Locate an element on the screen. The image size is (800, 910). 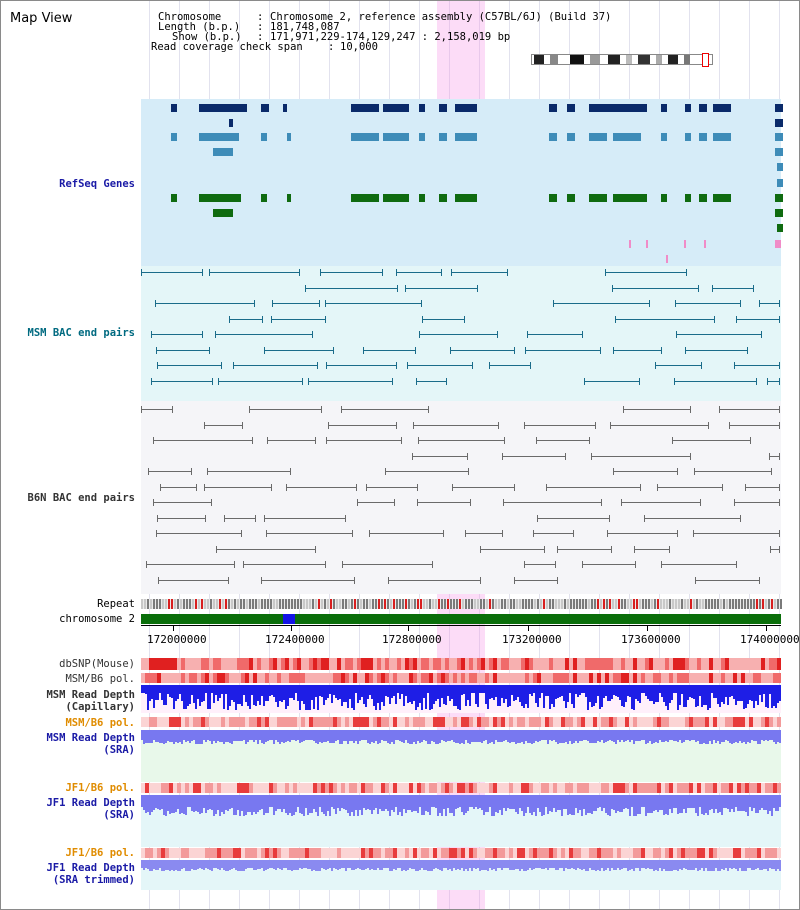
repeat-track is located at coordinates (461, 604).